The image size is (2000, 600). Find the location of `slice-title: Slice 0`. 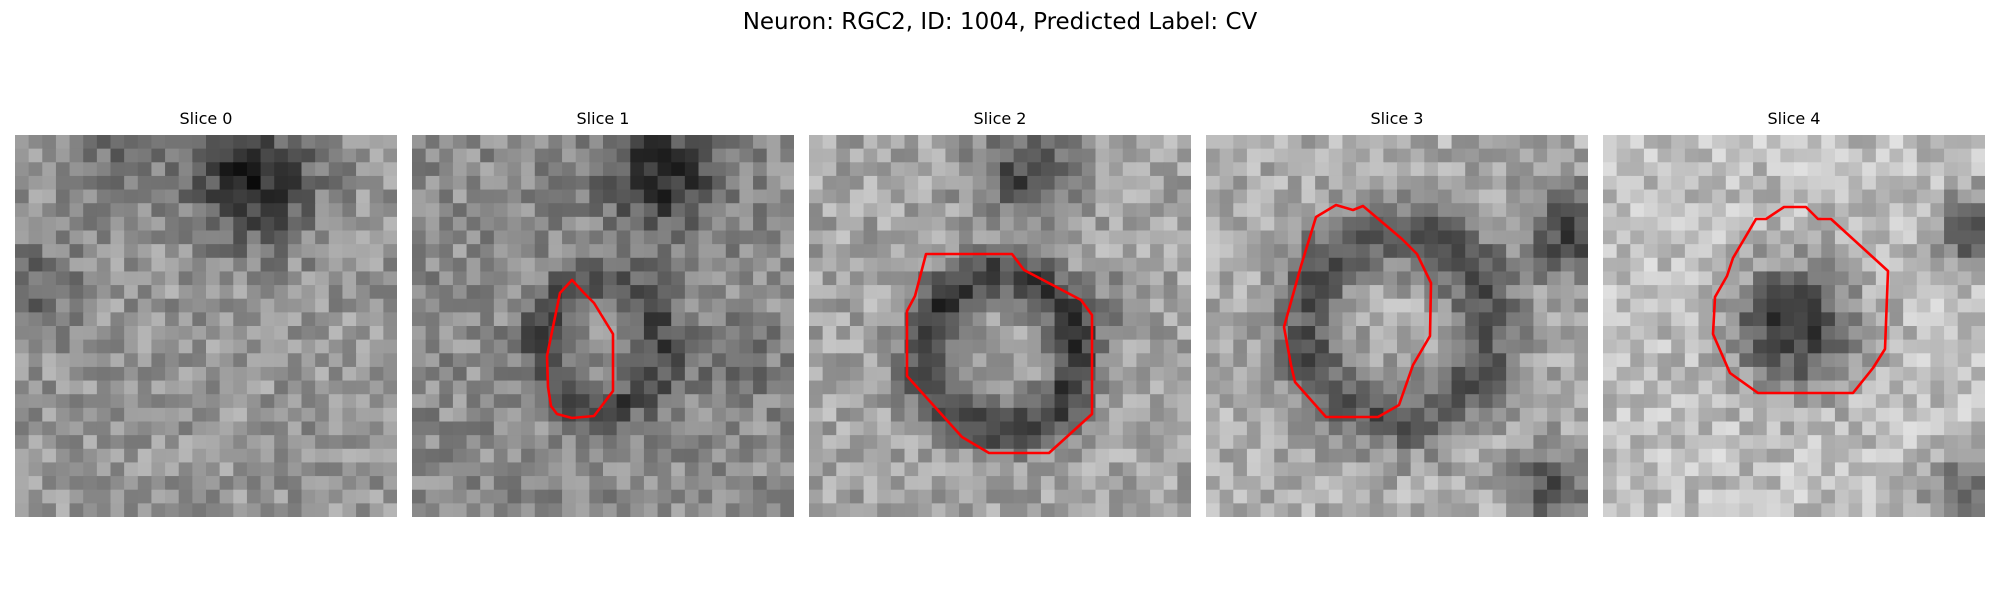

slice-title: Slice 0 is located at coordinates (206, 118).